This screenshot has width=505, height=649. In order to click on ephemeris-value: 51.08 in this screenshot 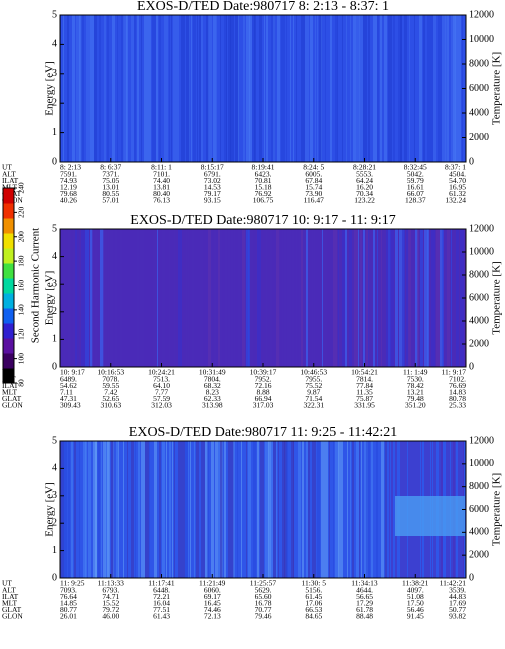, I will do `click(415, 596)`.